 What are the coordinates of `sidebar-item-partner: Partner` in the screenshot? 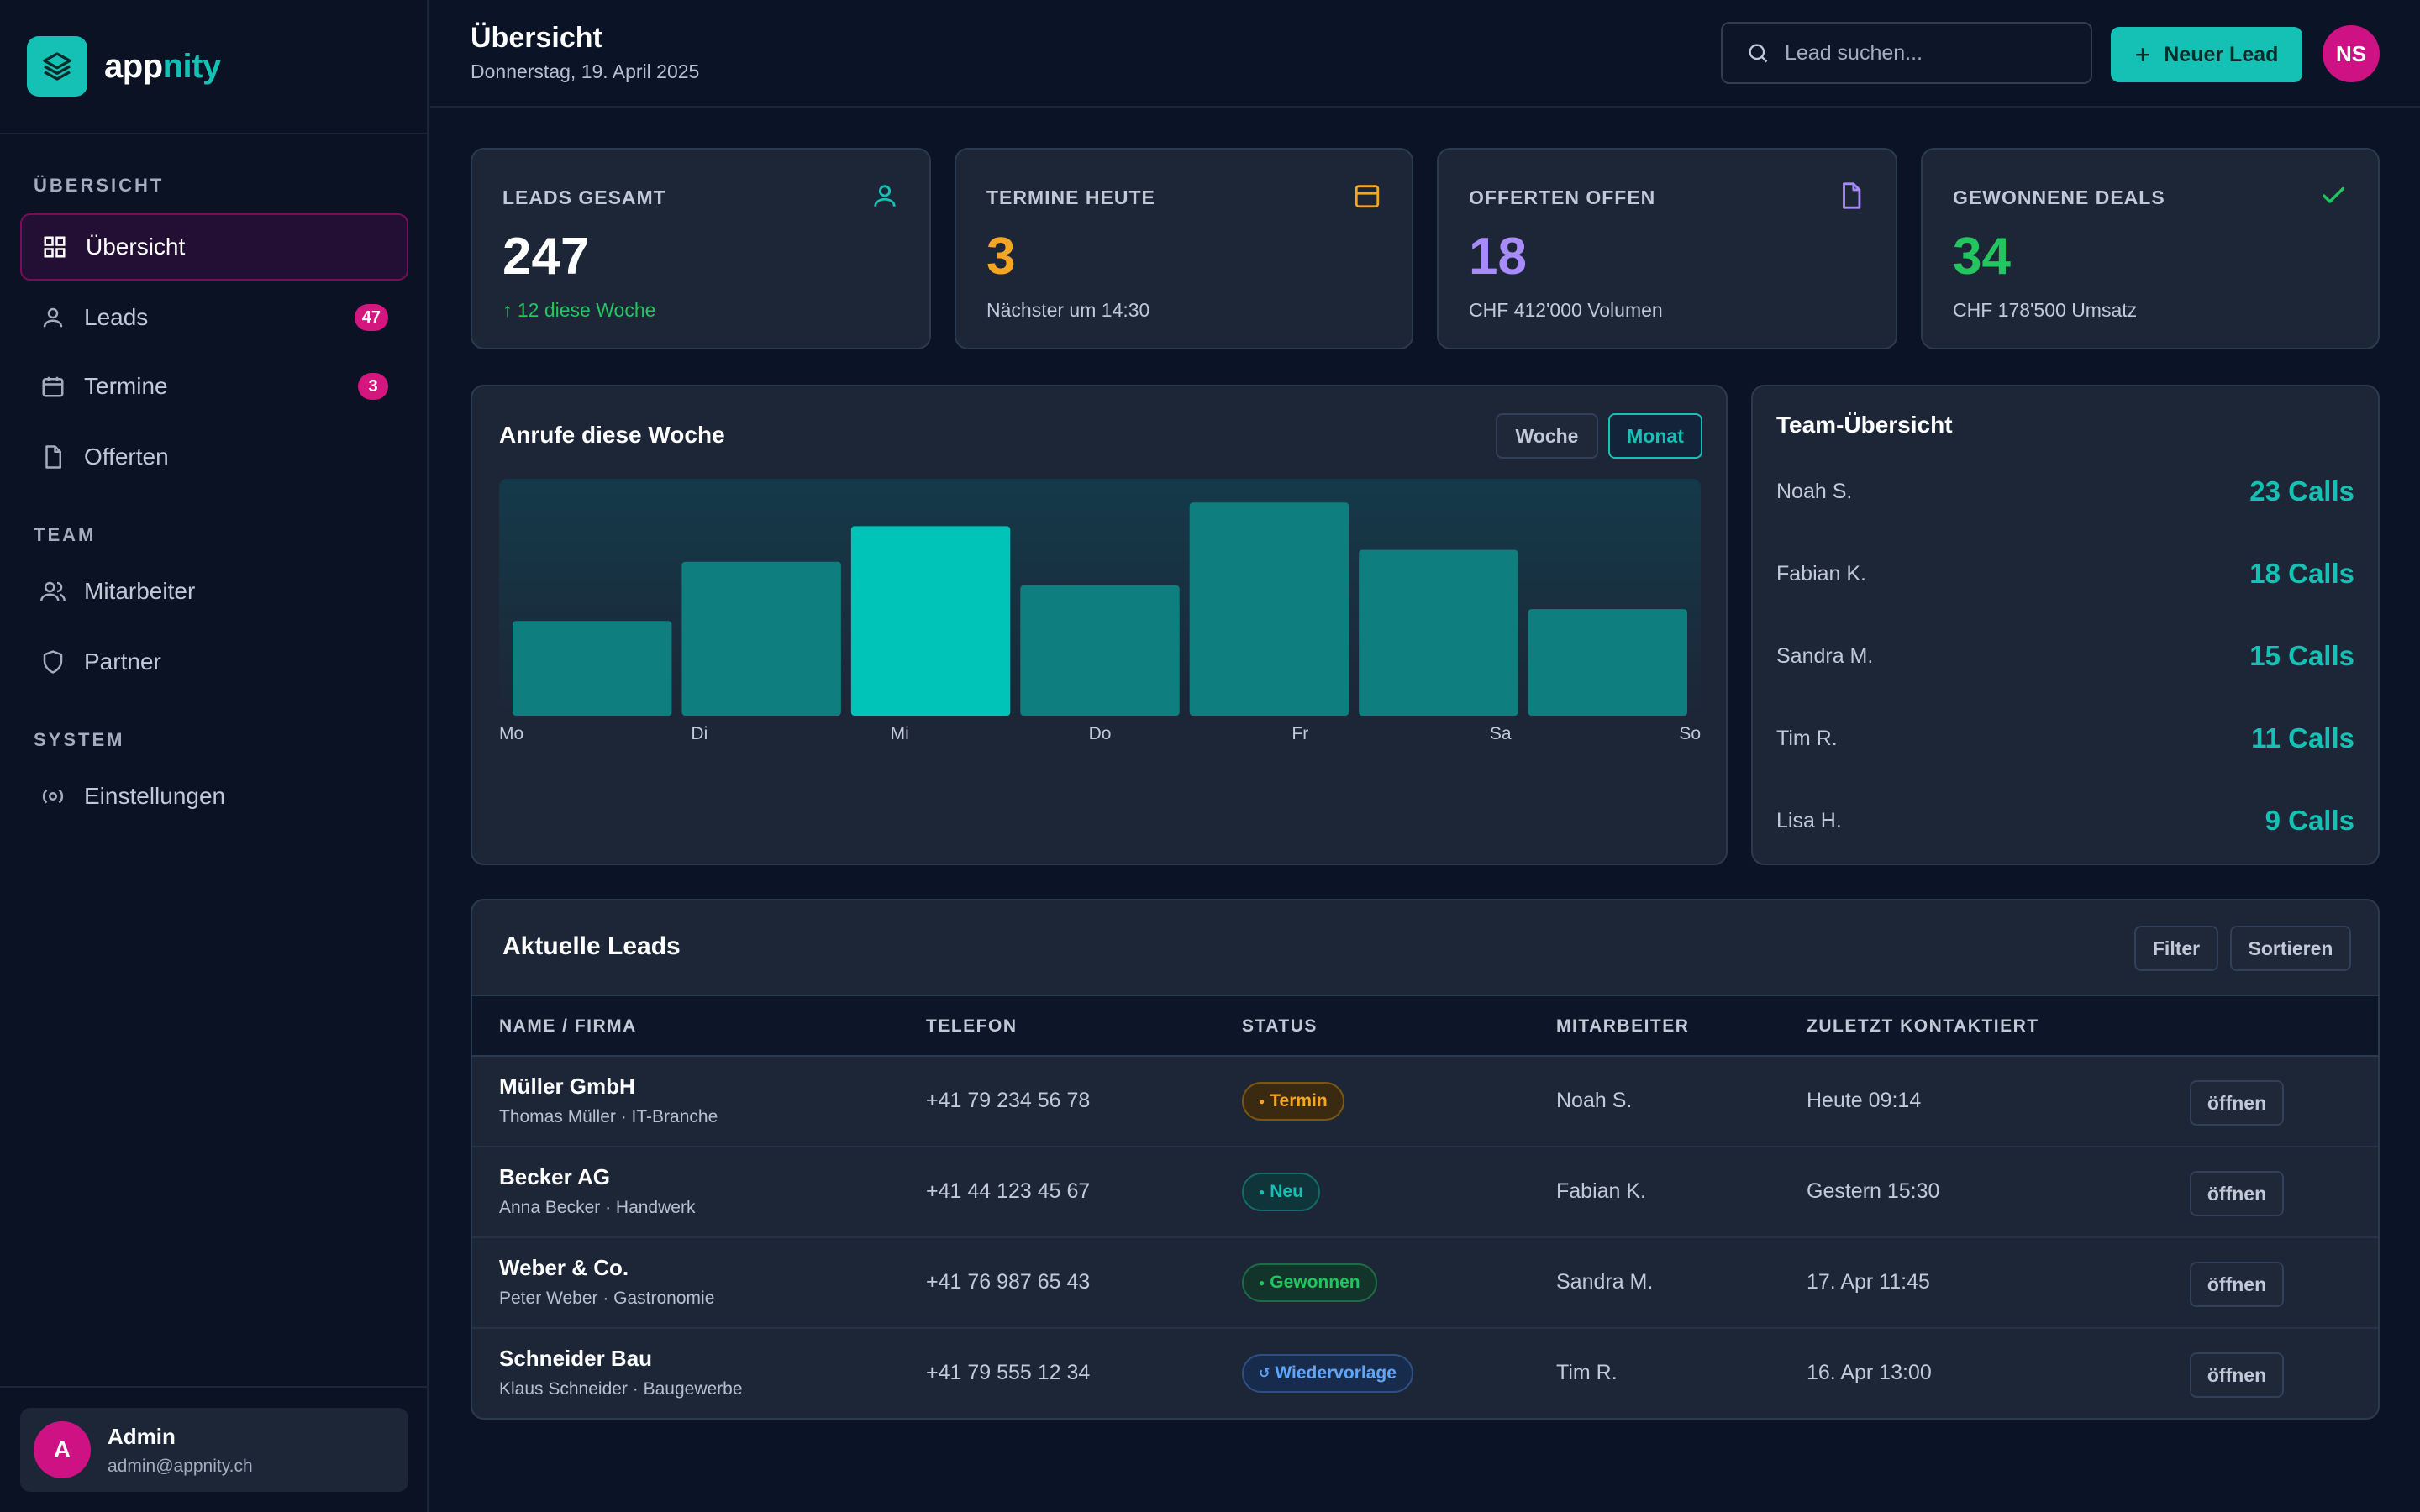 It's located at (214, 662).